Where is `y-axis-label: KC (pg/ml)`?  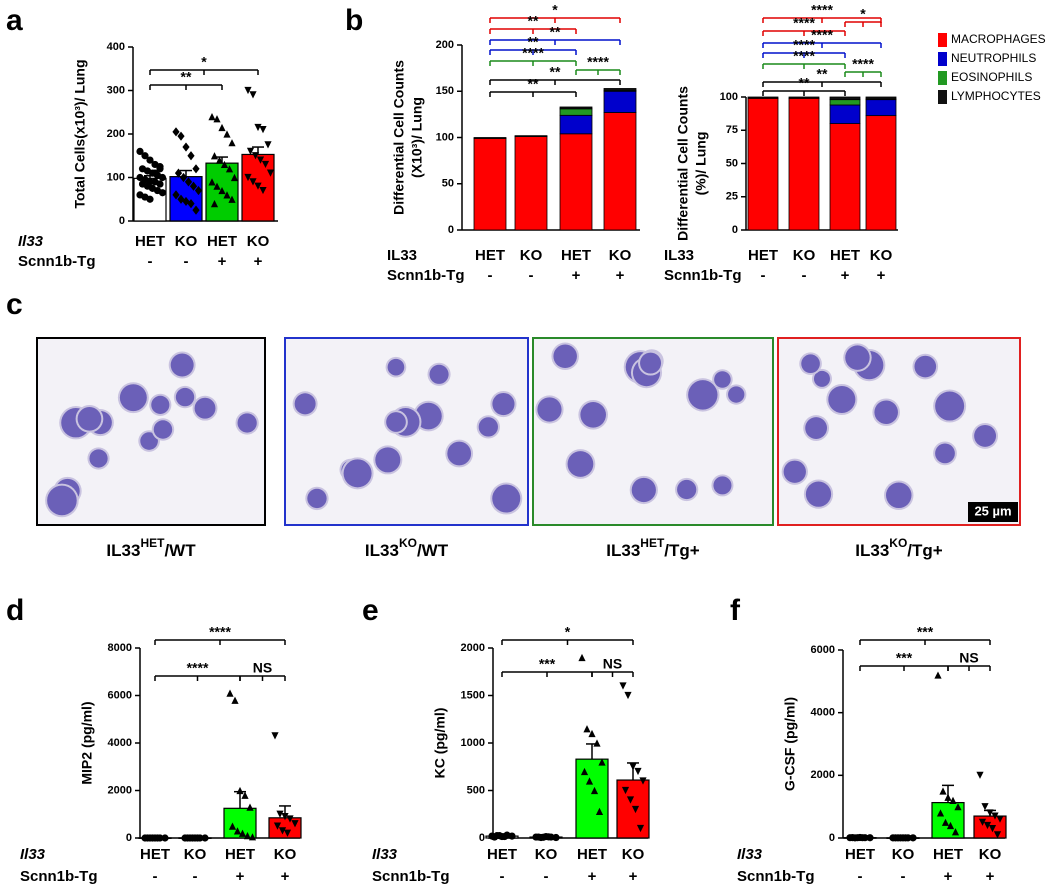
y-axis-label: KC (pg/ml) is located at coordinates (440, 743).